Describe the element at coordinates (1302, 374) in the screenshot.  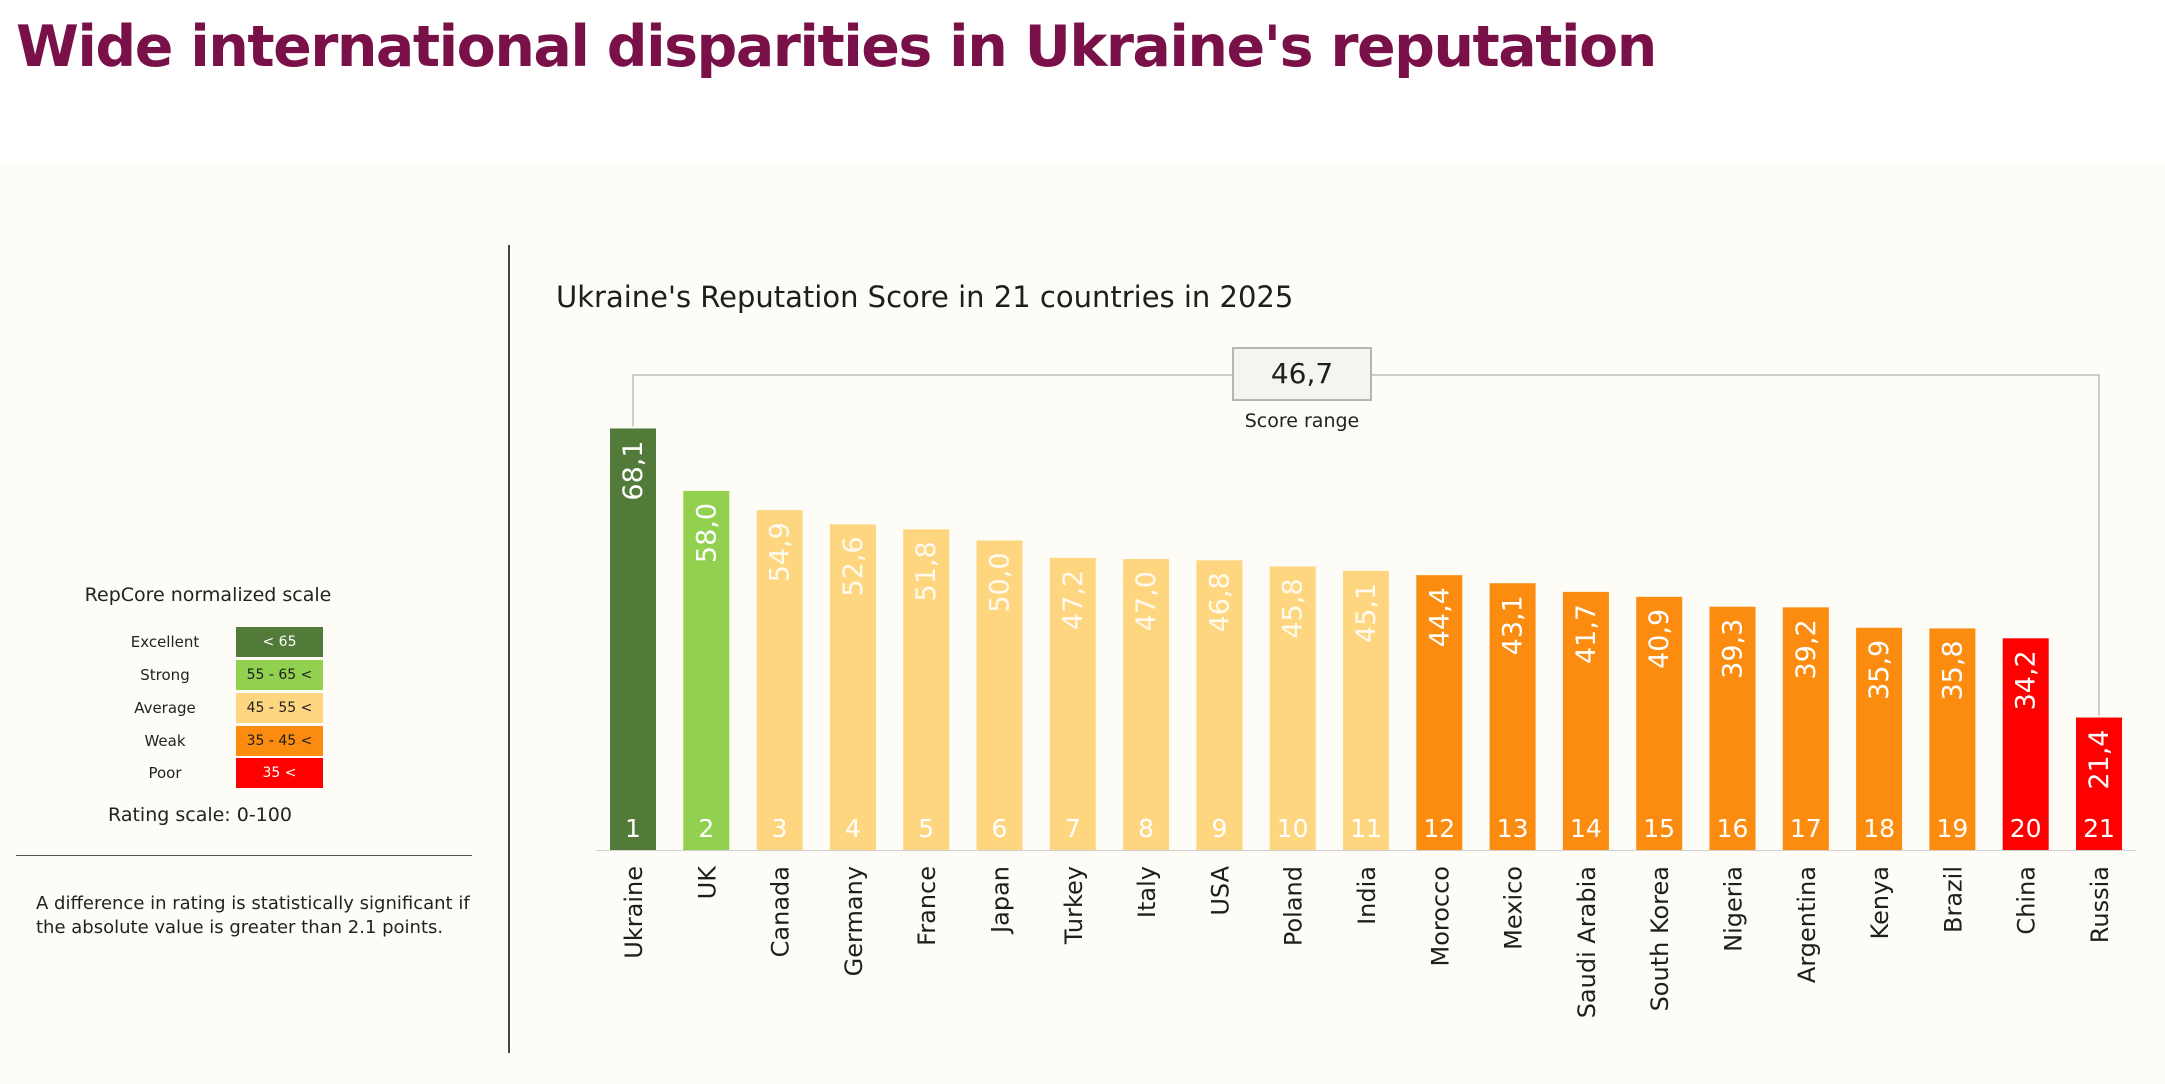
I see `score-range-value: 46,7` at that location.